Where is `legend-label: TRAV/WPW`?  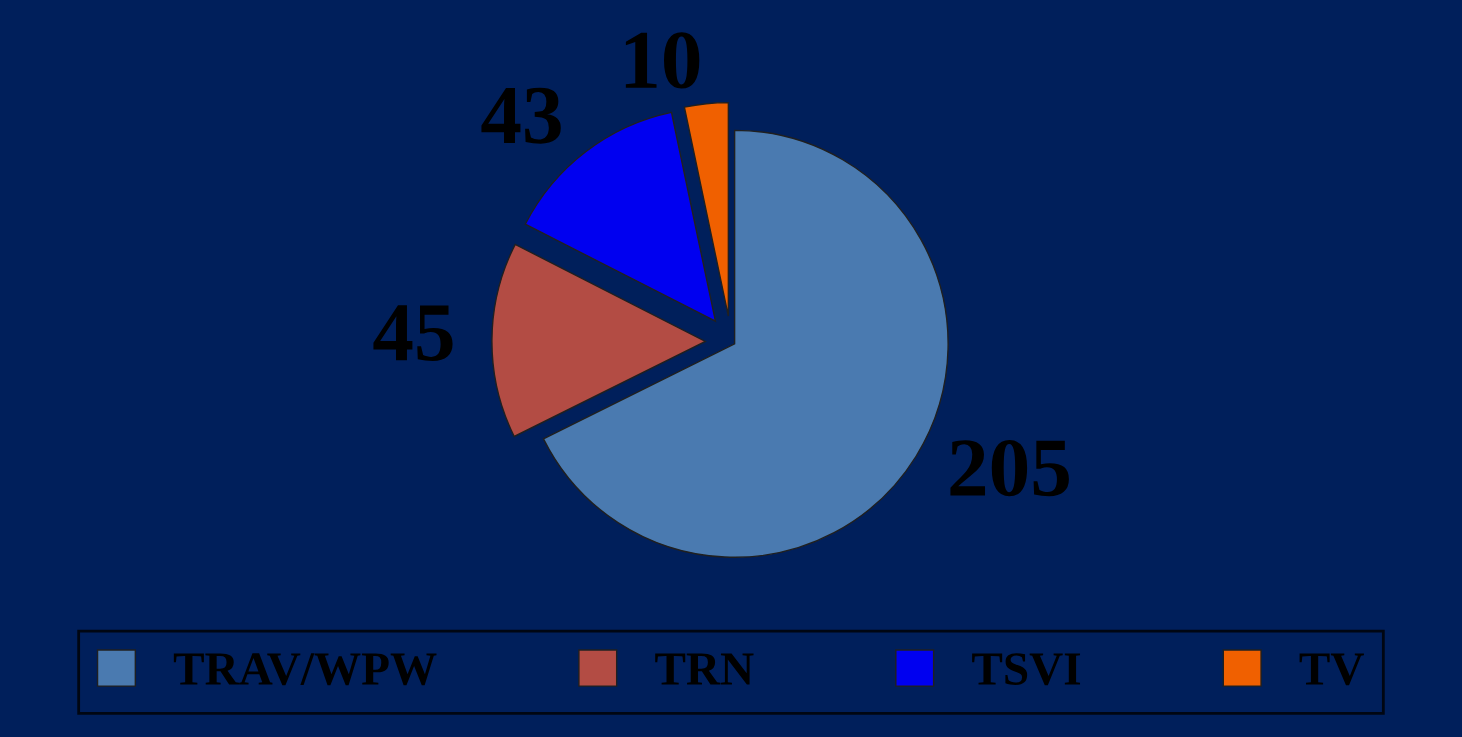 legend-label: TRAV/WPW is located at coordinates (305, 669).